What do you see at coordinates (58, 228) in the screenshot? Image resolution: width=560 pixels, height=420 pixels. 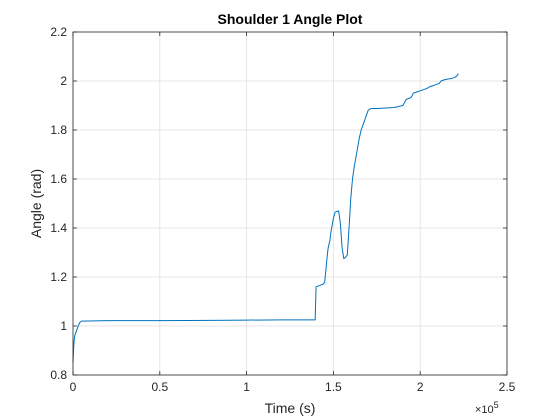 I see `y-tick-label: 1.4` at bounding box center [58, 228].